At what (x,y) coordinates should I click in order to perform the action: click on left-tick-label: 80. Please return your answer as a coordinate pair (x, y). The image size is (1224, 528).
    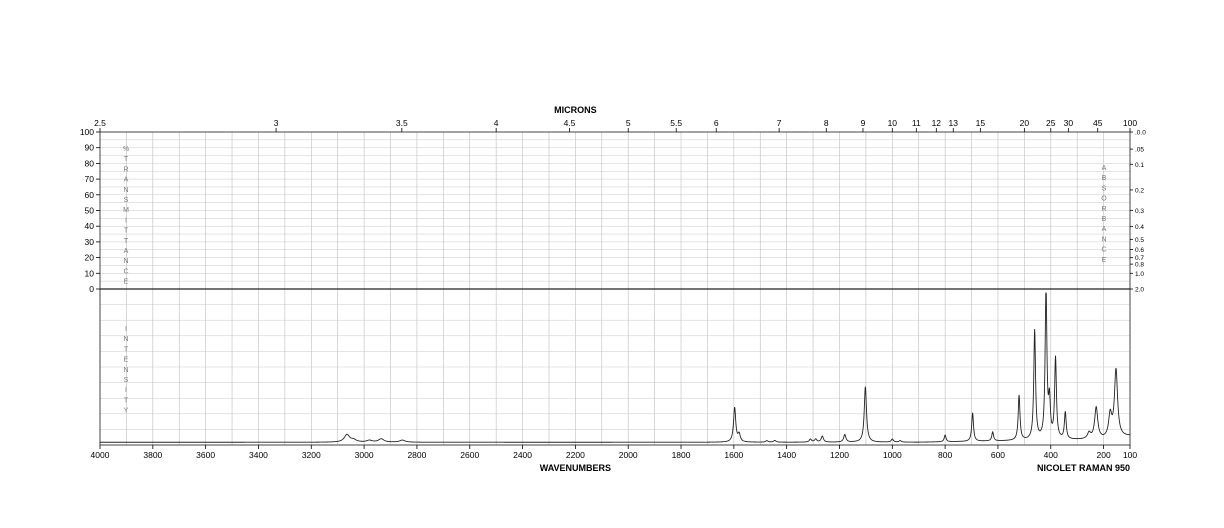
    Looking at the image, I should click on (90, 163).